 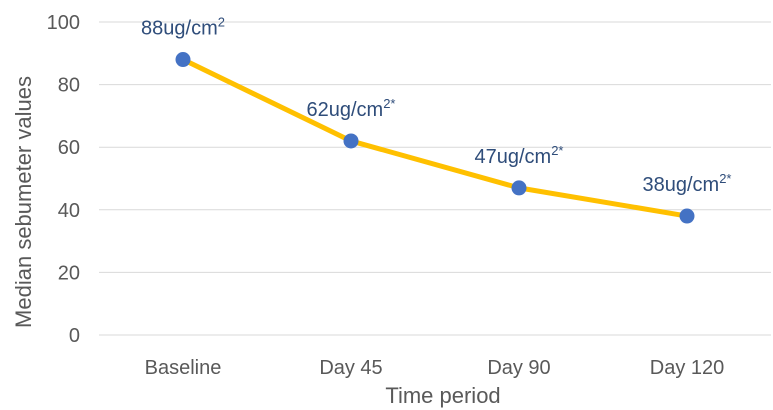 What do you see at coordinates (442, 395) in the screenshot?
I see `x-axis-title: Time period` at bounding box center [442, 395].